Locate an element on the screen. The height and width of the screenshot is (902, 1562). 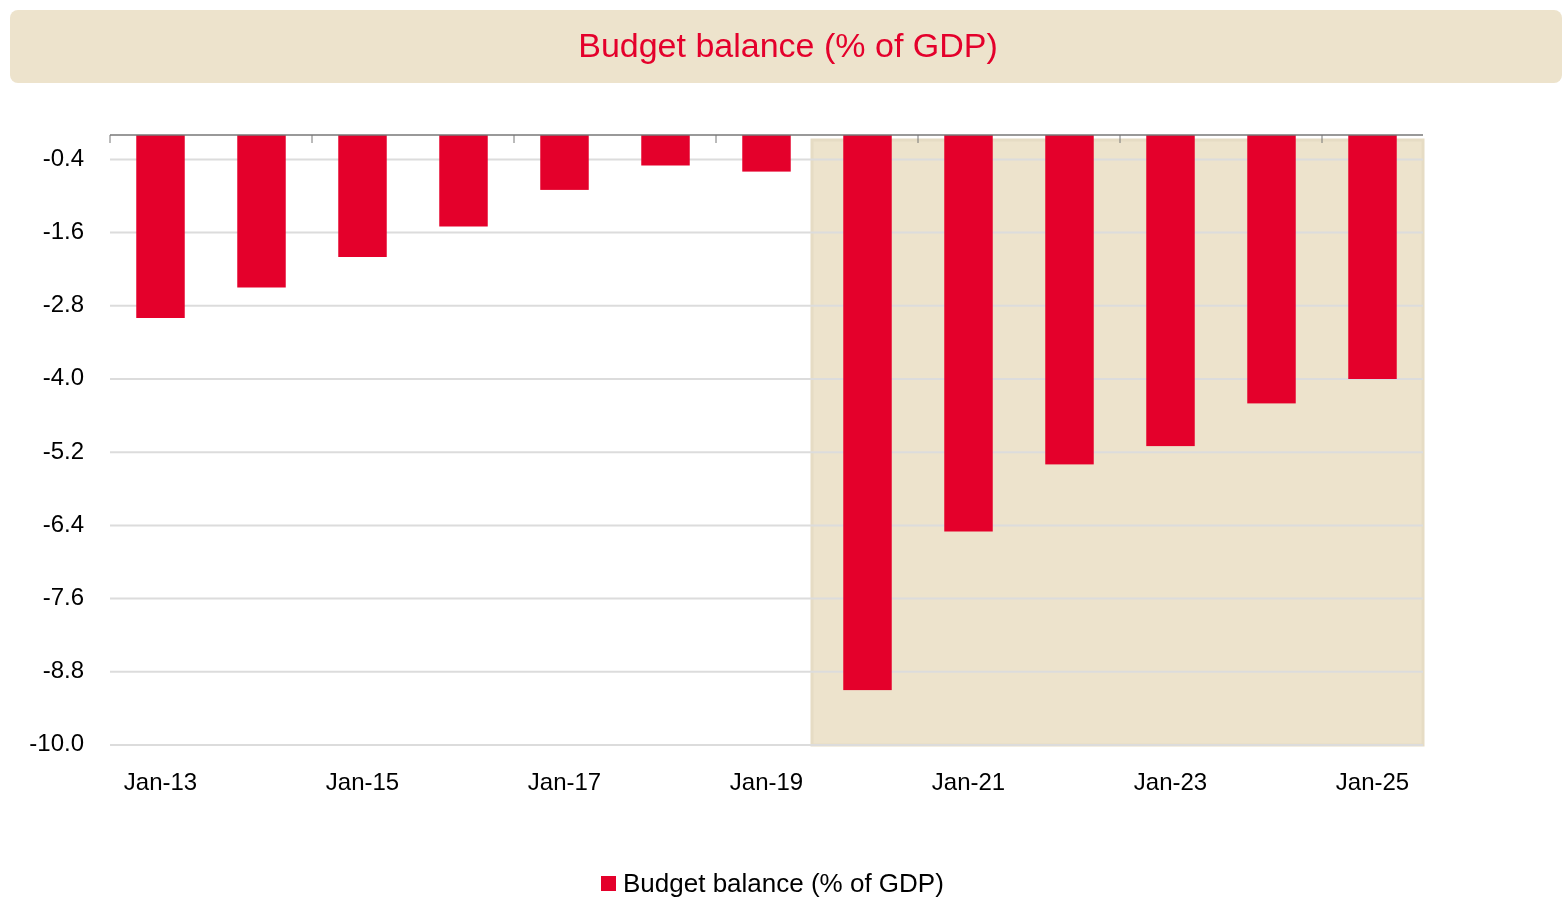
legend-label: Budget balance (% of GDP) is located at coordinates (783, 882).